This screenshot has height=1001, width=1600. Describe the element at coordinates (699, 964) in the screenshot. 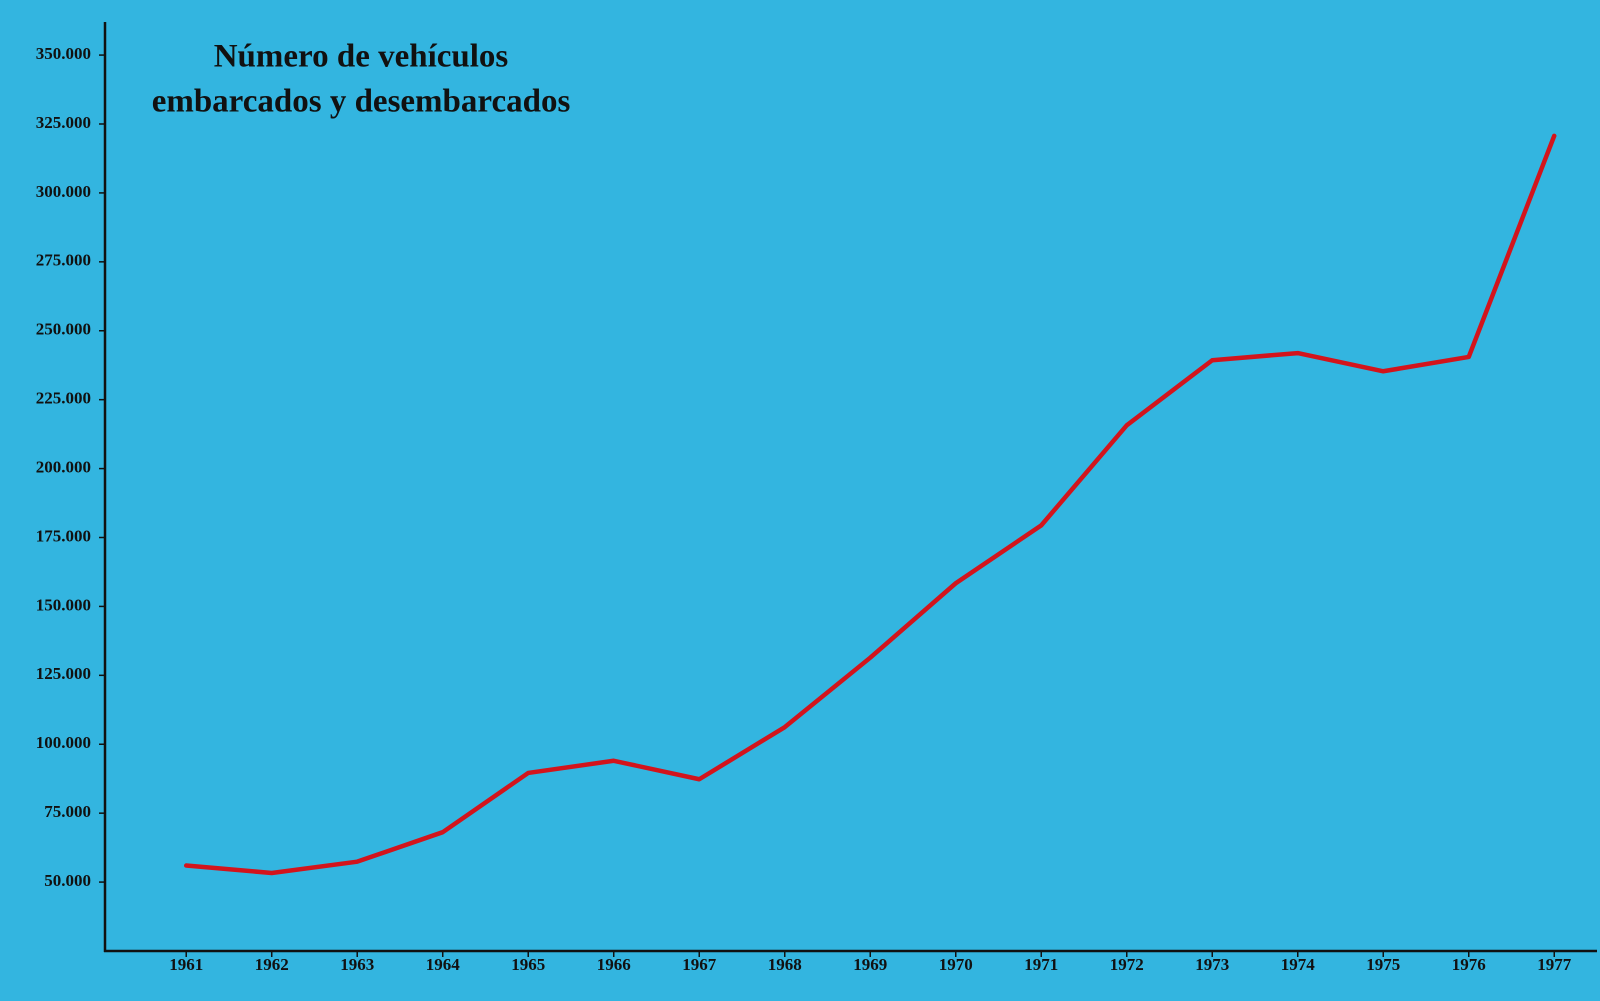

I see `x-tick-label: 1967` at that location.